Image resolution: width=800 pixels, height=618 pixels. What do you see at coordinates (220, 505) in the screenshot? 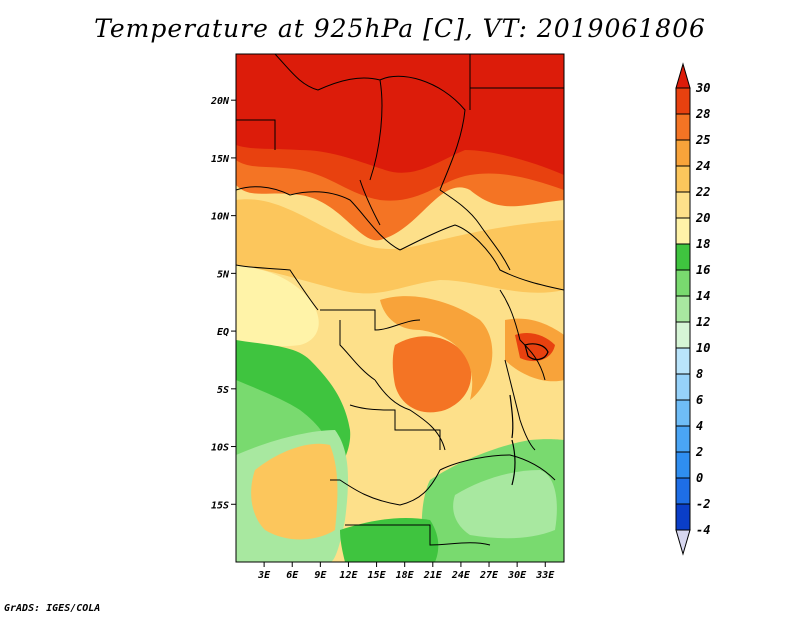
I see `lat-tick-label: 15S` at bounding box center [220, 505].